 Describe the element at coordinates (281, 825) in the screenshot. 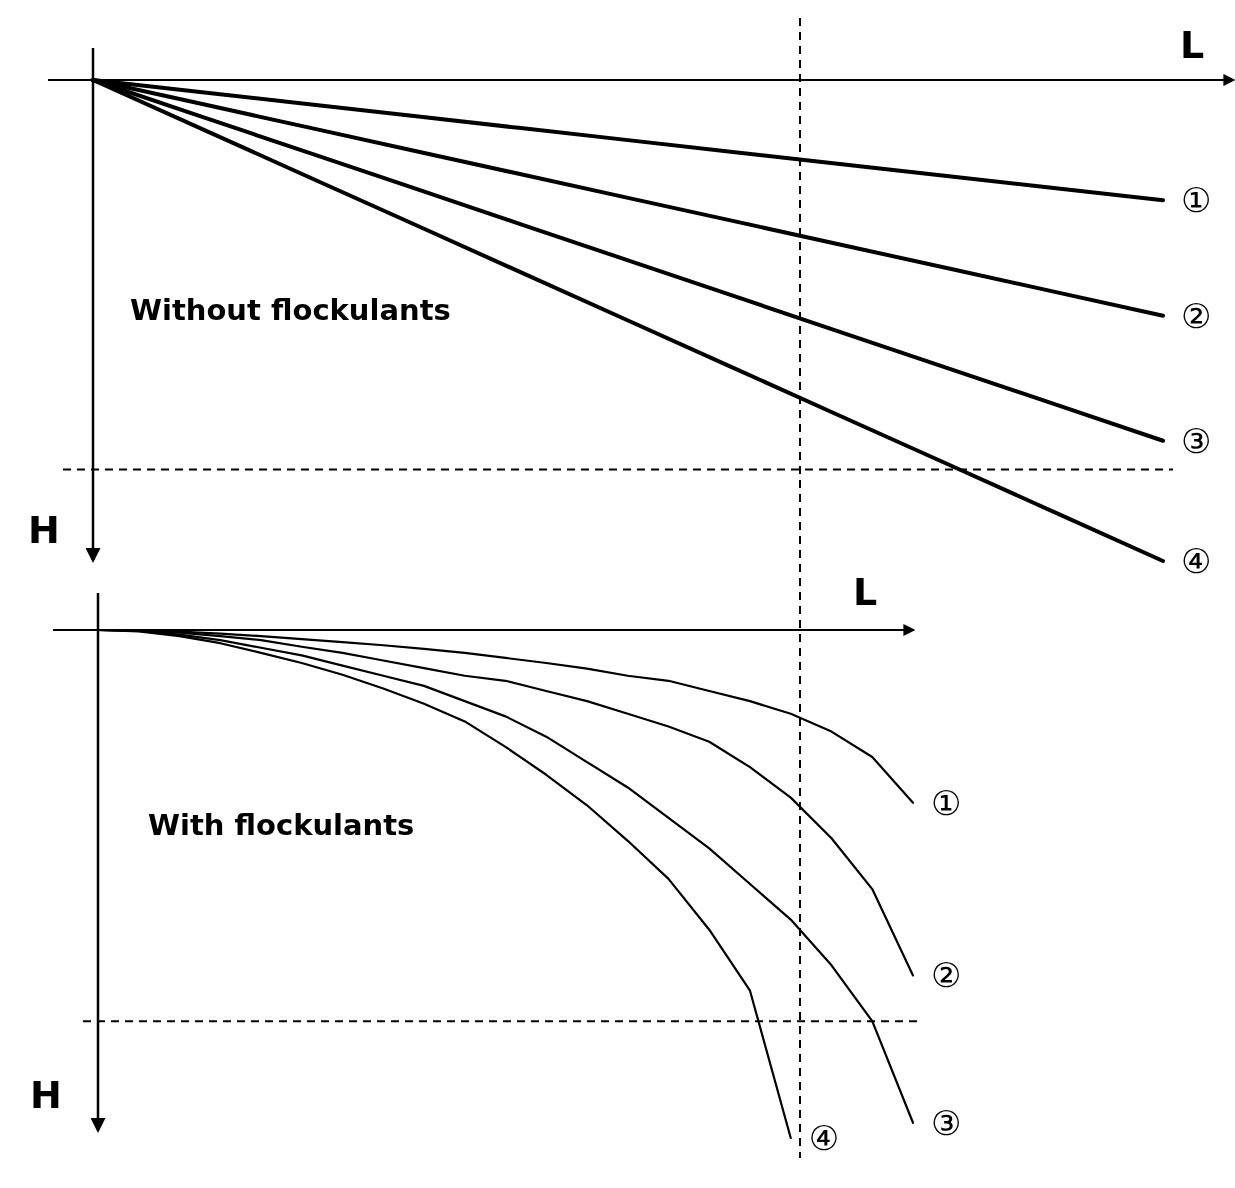

I see `annotation: With flockulants` at that location.